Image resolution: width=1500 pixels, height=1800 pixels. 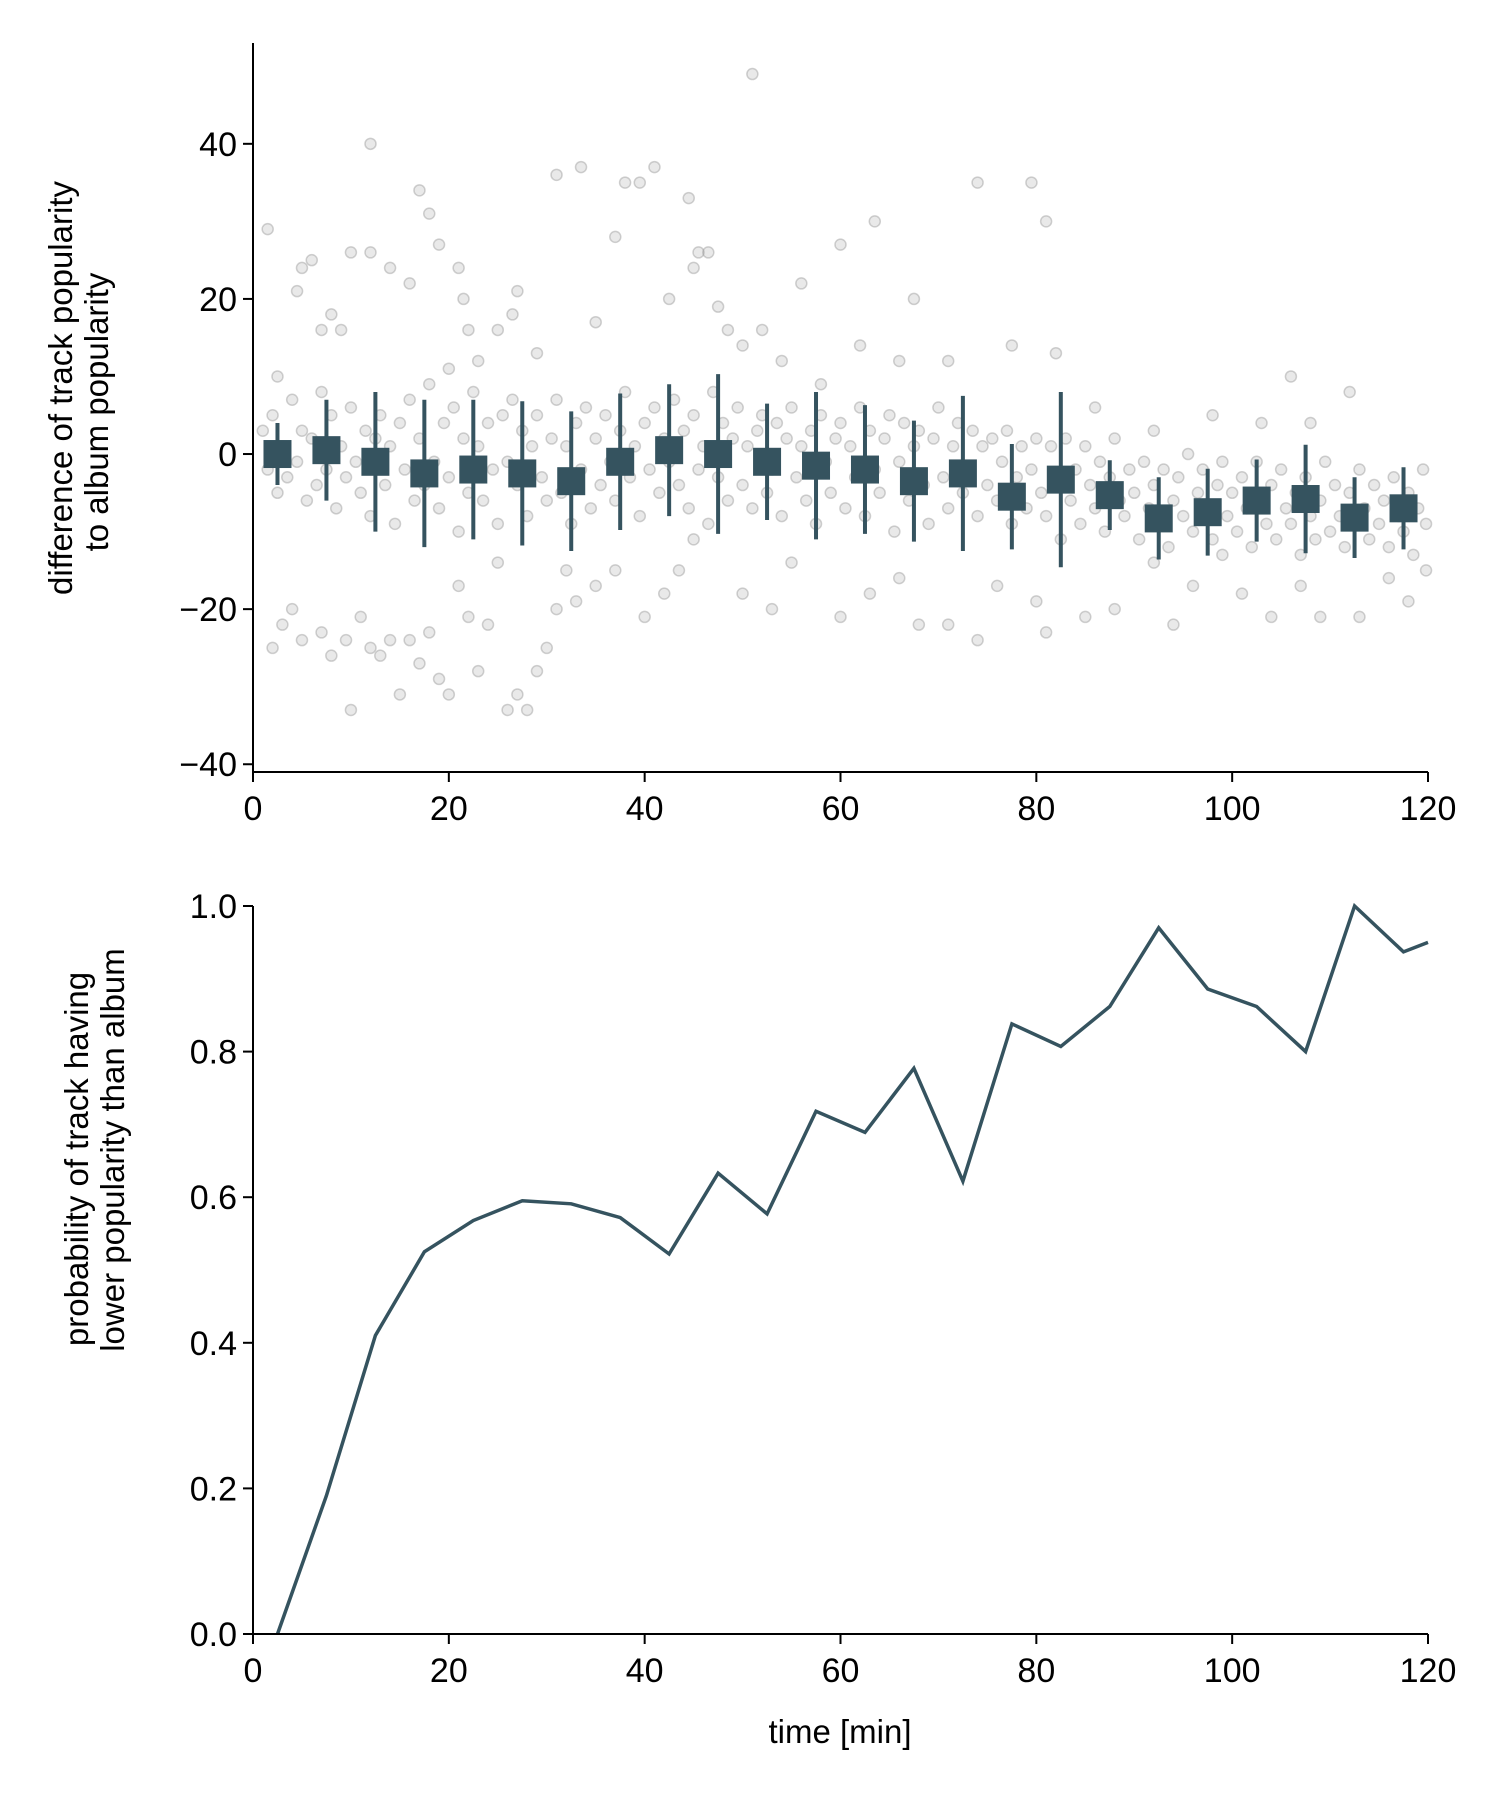 I want to click on binned-errorbar-layer, so click(x=840, y=471).